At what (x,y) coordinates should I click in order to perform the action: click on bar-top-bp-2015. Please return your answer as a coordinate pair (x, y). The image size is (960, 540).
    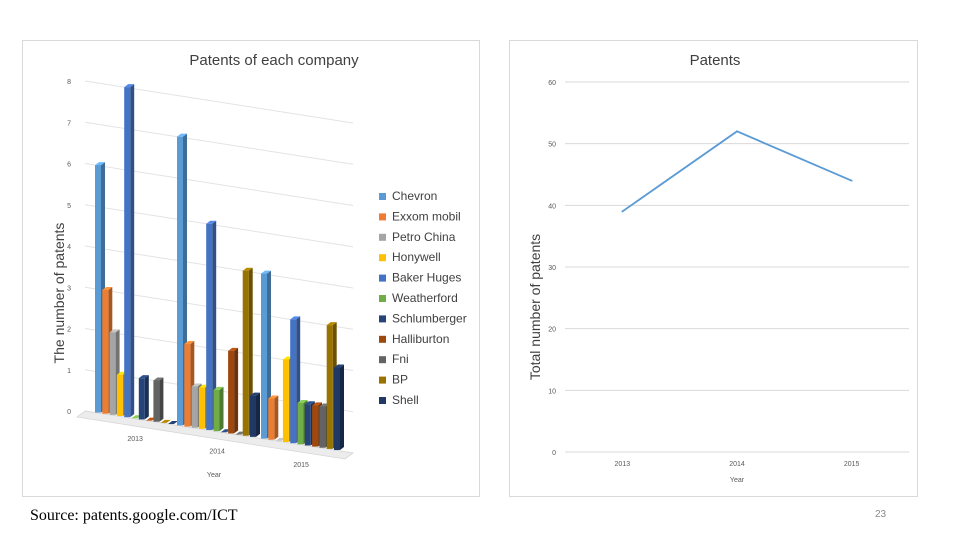
    Looking at the image, I should click on (331, 324).